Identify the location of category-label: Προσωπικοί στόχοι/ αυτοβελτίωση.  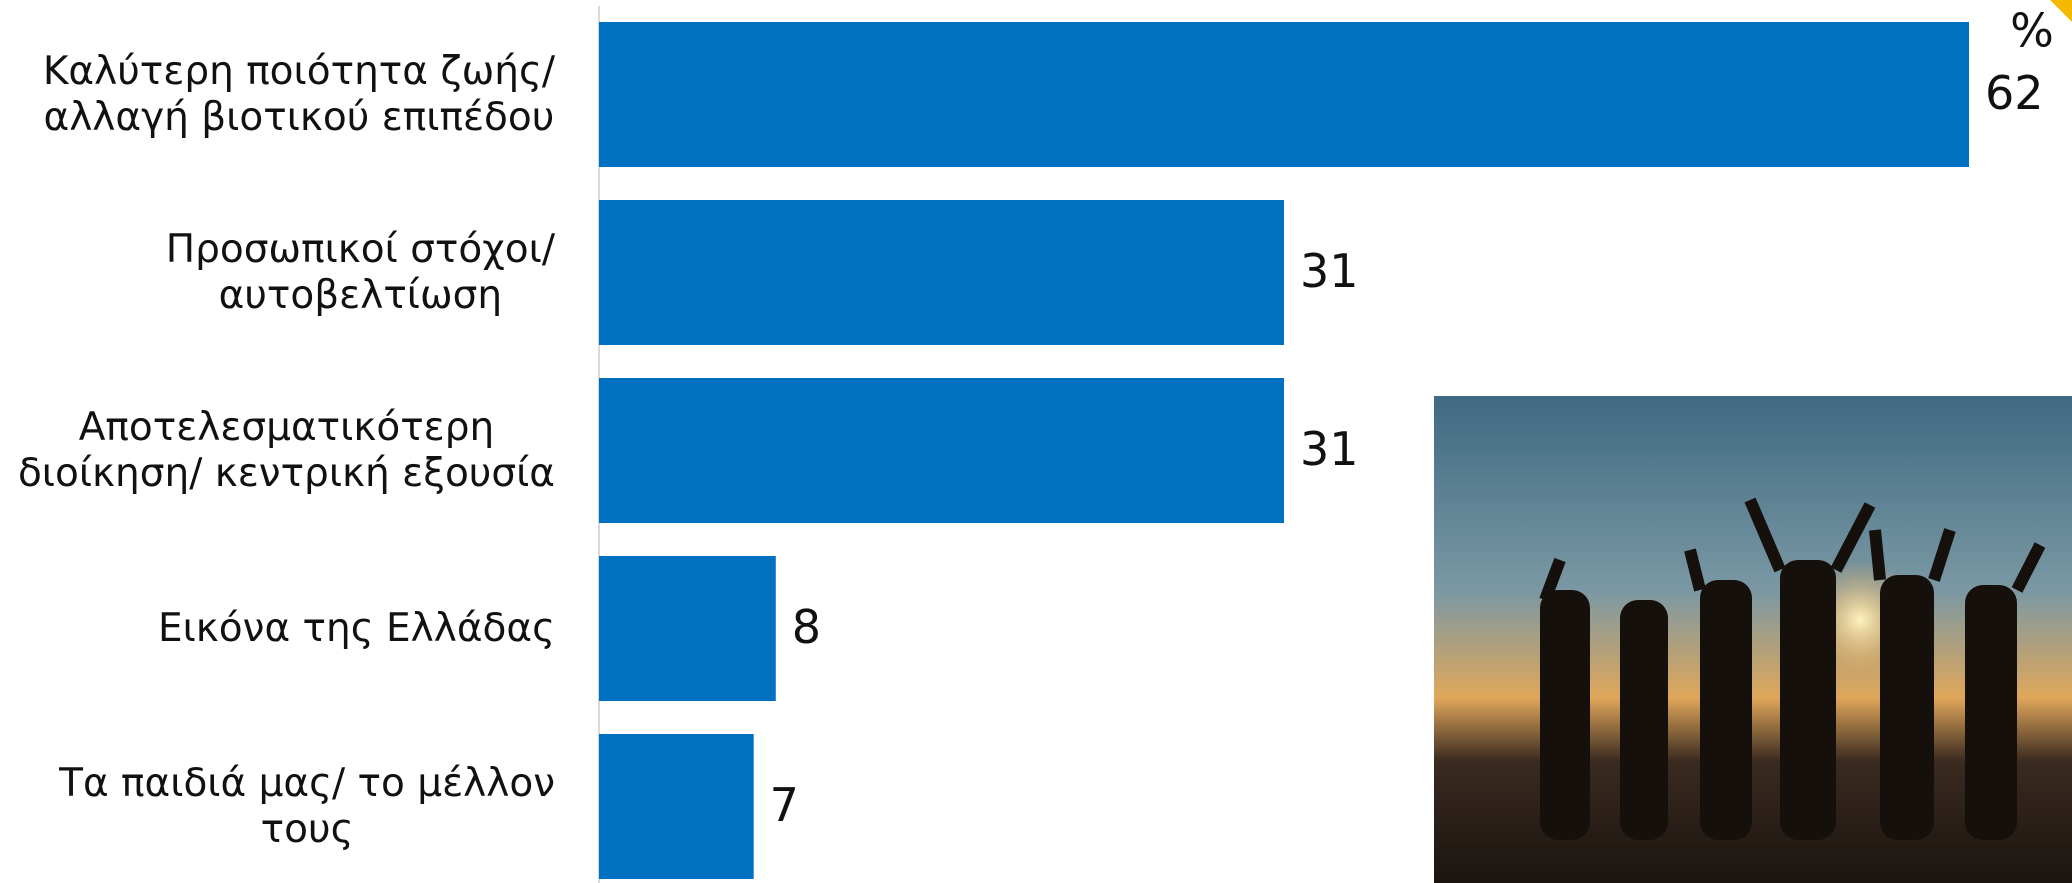
(360, 272).